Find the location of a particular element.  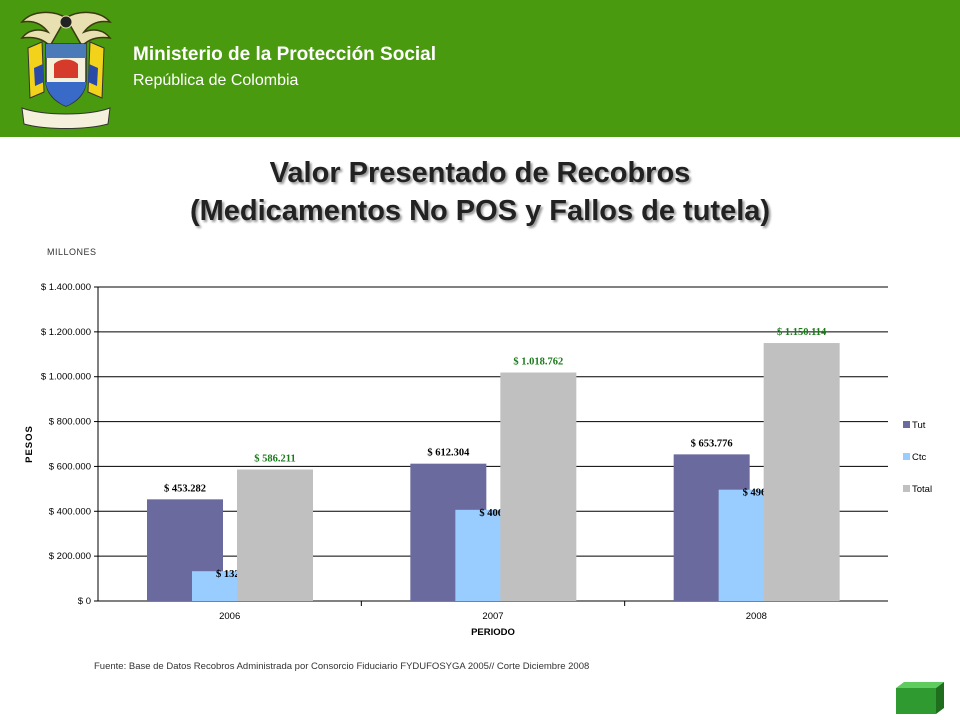

y-tick-label: $ 800.000 is located at coordinates (70, 422).